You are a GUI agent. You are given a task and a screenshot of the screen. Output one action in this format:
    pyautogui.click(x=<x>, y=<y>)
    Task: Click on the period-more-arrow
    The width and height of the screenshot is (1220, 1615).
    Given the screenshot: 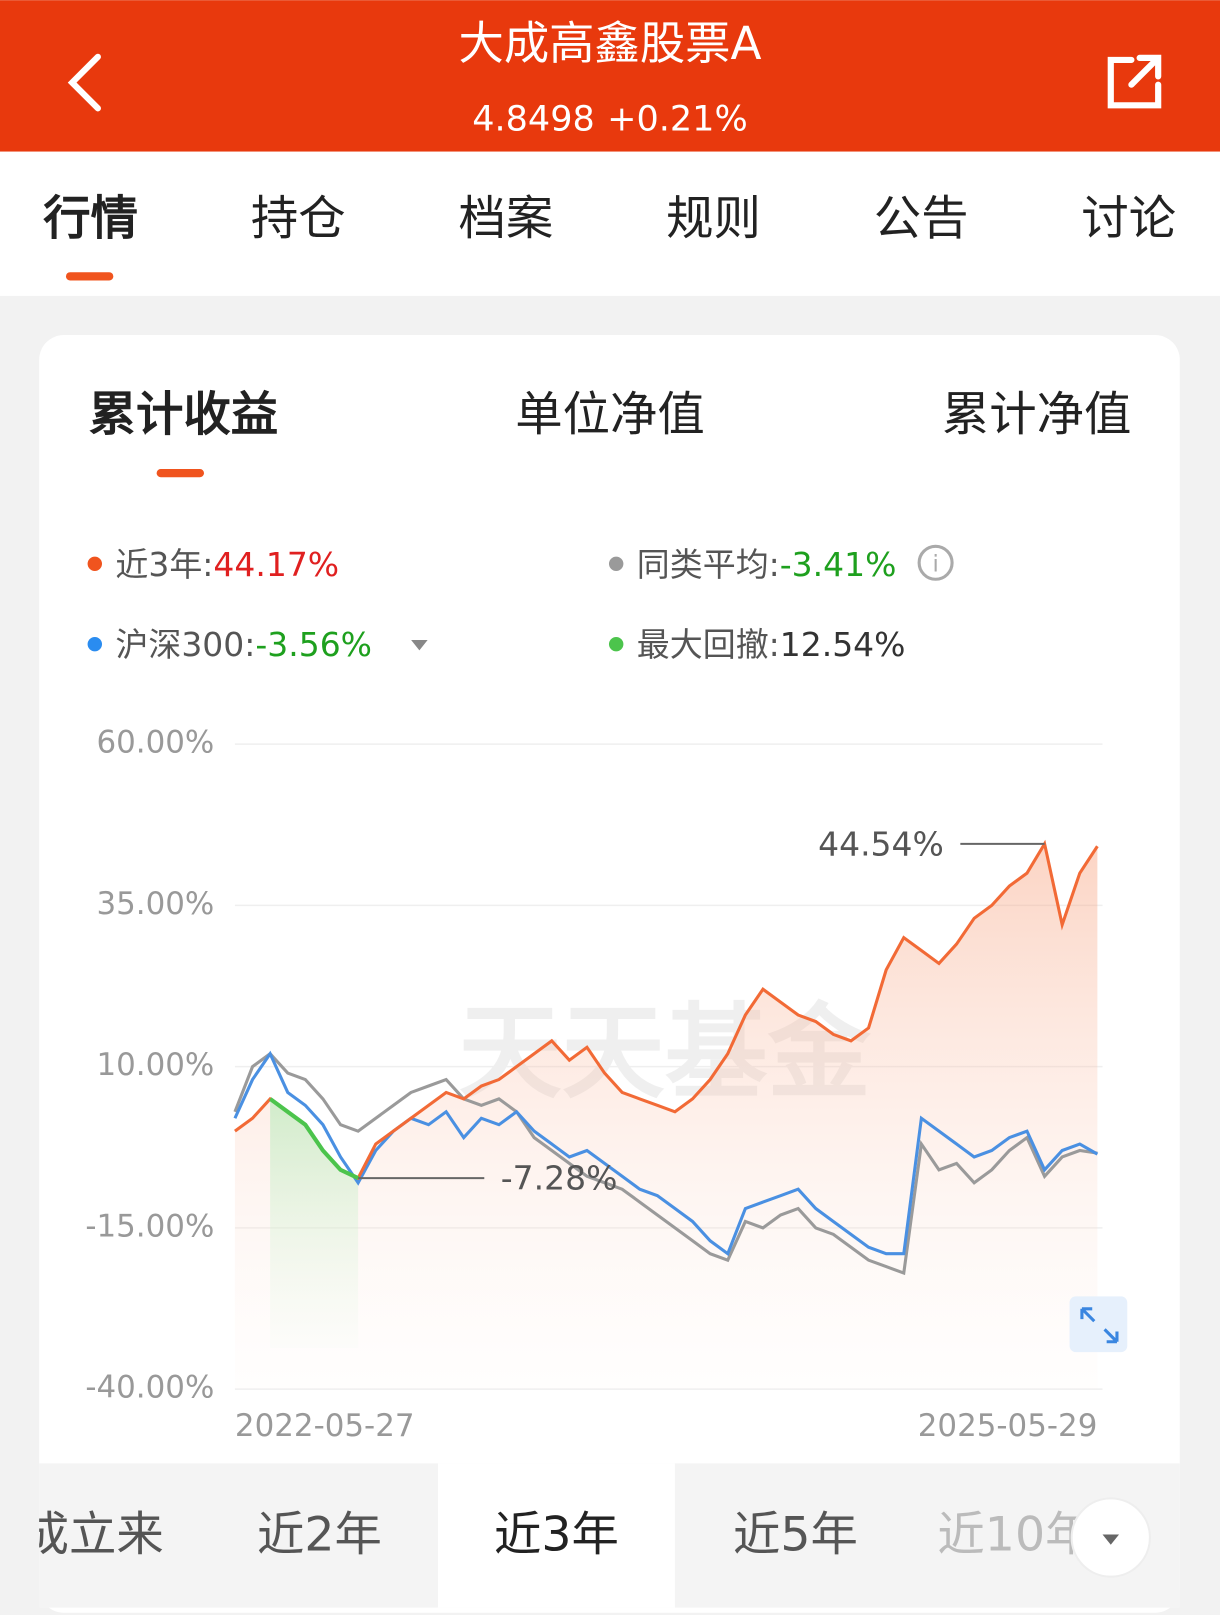 What is the action you would take?
    pyautogui.click(x=1111, y=1539)
    